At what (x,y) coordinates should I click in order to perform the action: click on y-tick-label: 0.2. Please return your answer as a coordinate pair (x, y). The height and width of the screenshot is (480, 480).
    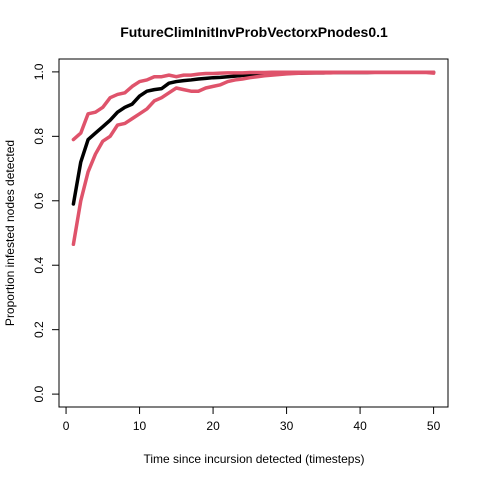
    Looking at the image, I should click on (39, 329).